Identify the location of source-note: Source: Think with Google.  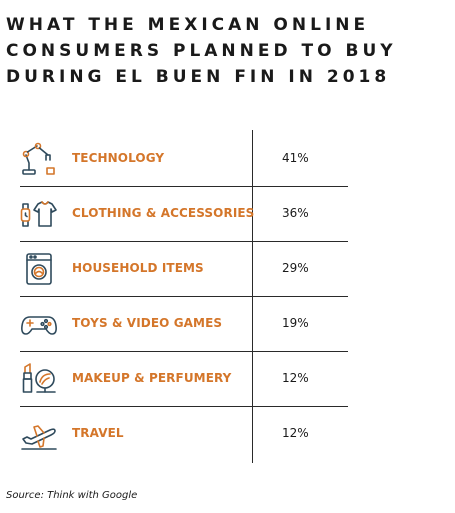
(72, 495).